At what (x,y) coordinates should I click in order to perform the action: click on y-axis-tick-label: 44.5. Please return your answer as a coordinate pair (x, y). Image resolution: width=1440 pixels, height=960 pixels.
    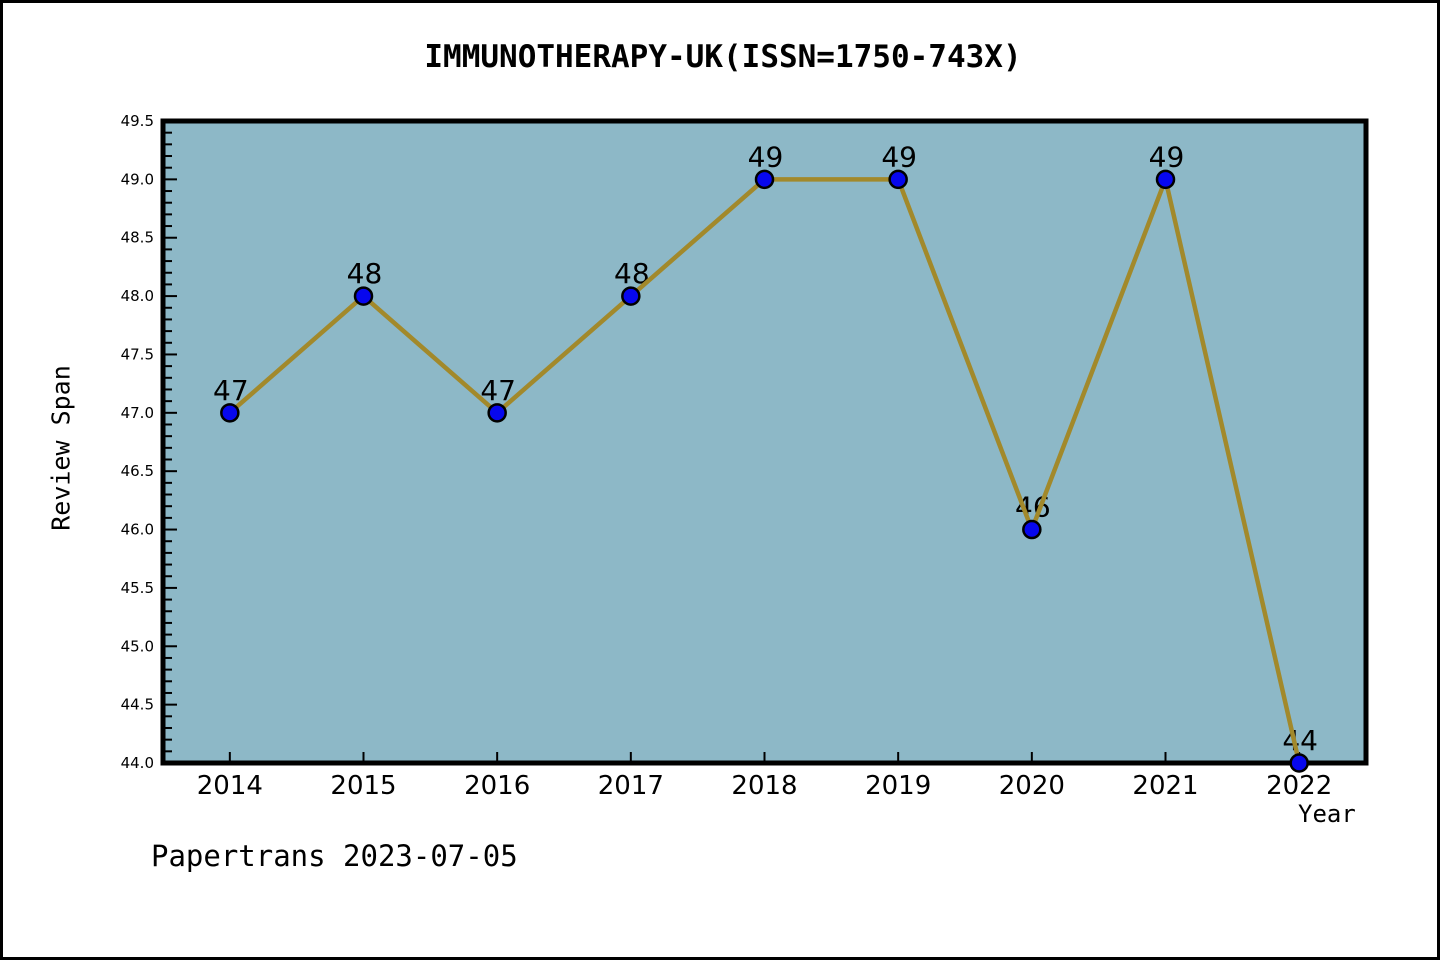
    Looking at the image, I should click on (137, 705).